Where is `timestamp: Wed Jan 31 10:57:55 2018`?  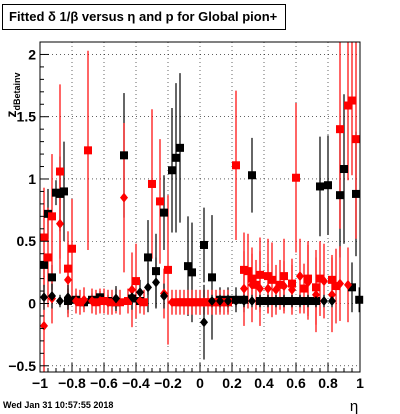 timestamp: Wed Jan 31 10:57:55 2018 is located at coordinates (58, 405).